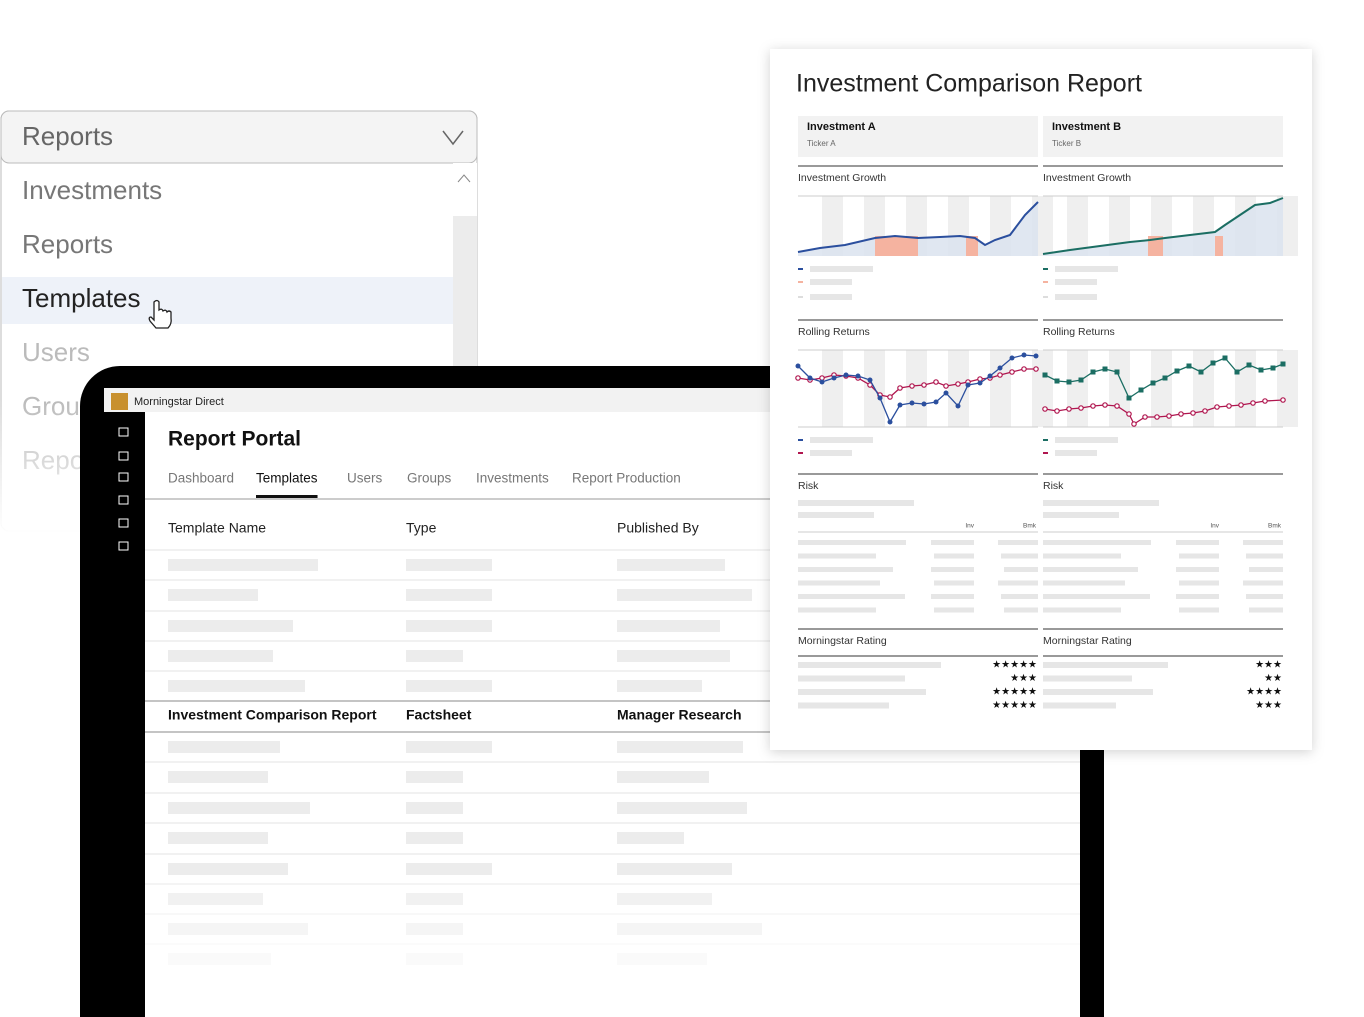  Describe the element at coordinates (119, 401) in the screenshot. I see `logo` at that location.